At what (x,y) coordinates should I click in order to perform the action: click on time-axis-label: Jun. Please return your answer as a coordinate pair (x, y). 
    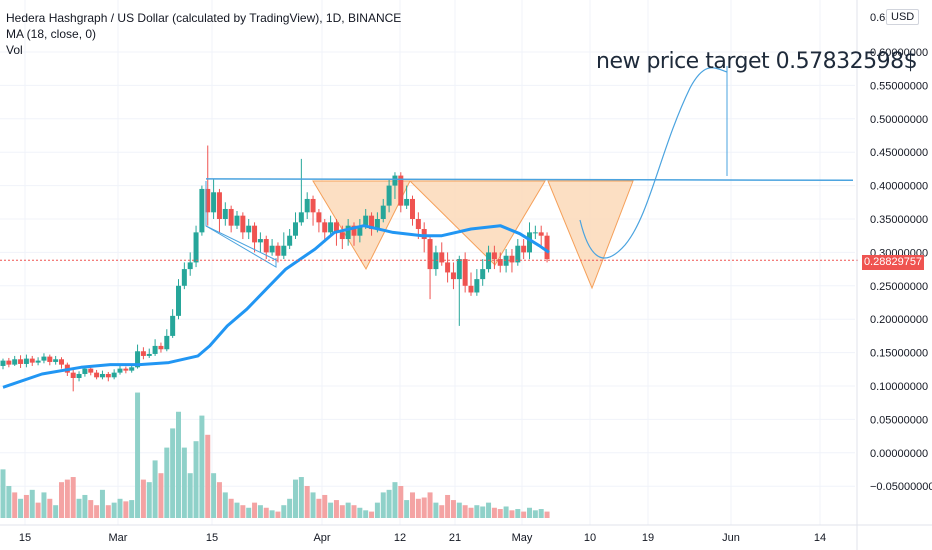
    Looking at the image, I should click on (731, 538).